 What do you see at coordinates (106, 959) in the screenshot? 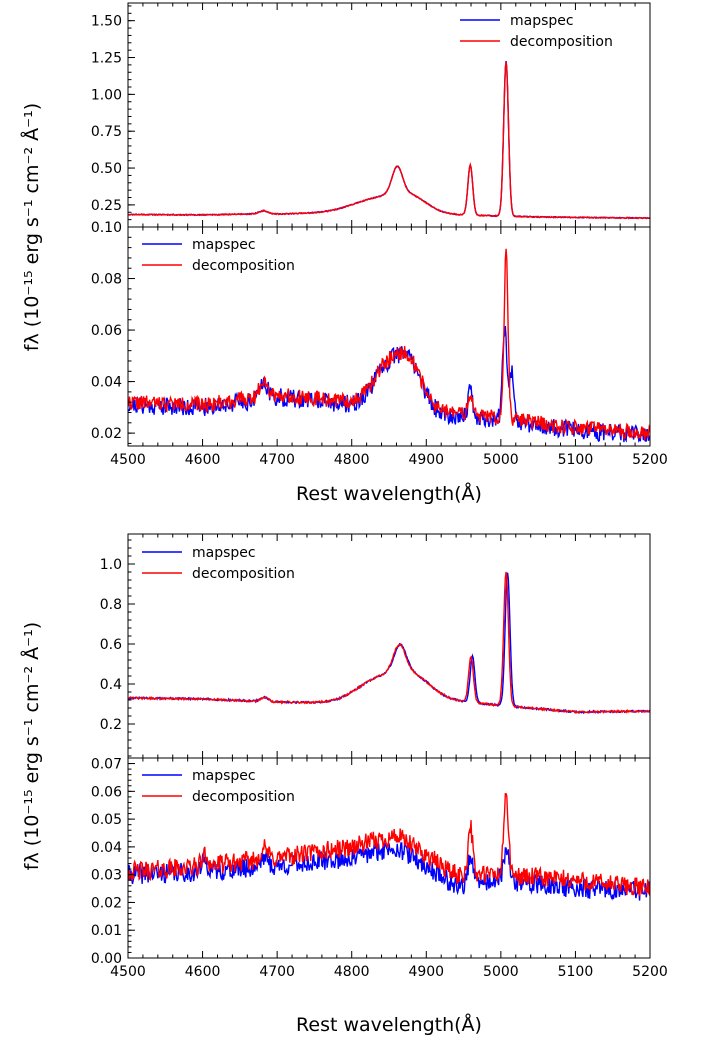
I see `y-tick-label: 0.00` at bounding box center [106, 959].